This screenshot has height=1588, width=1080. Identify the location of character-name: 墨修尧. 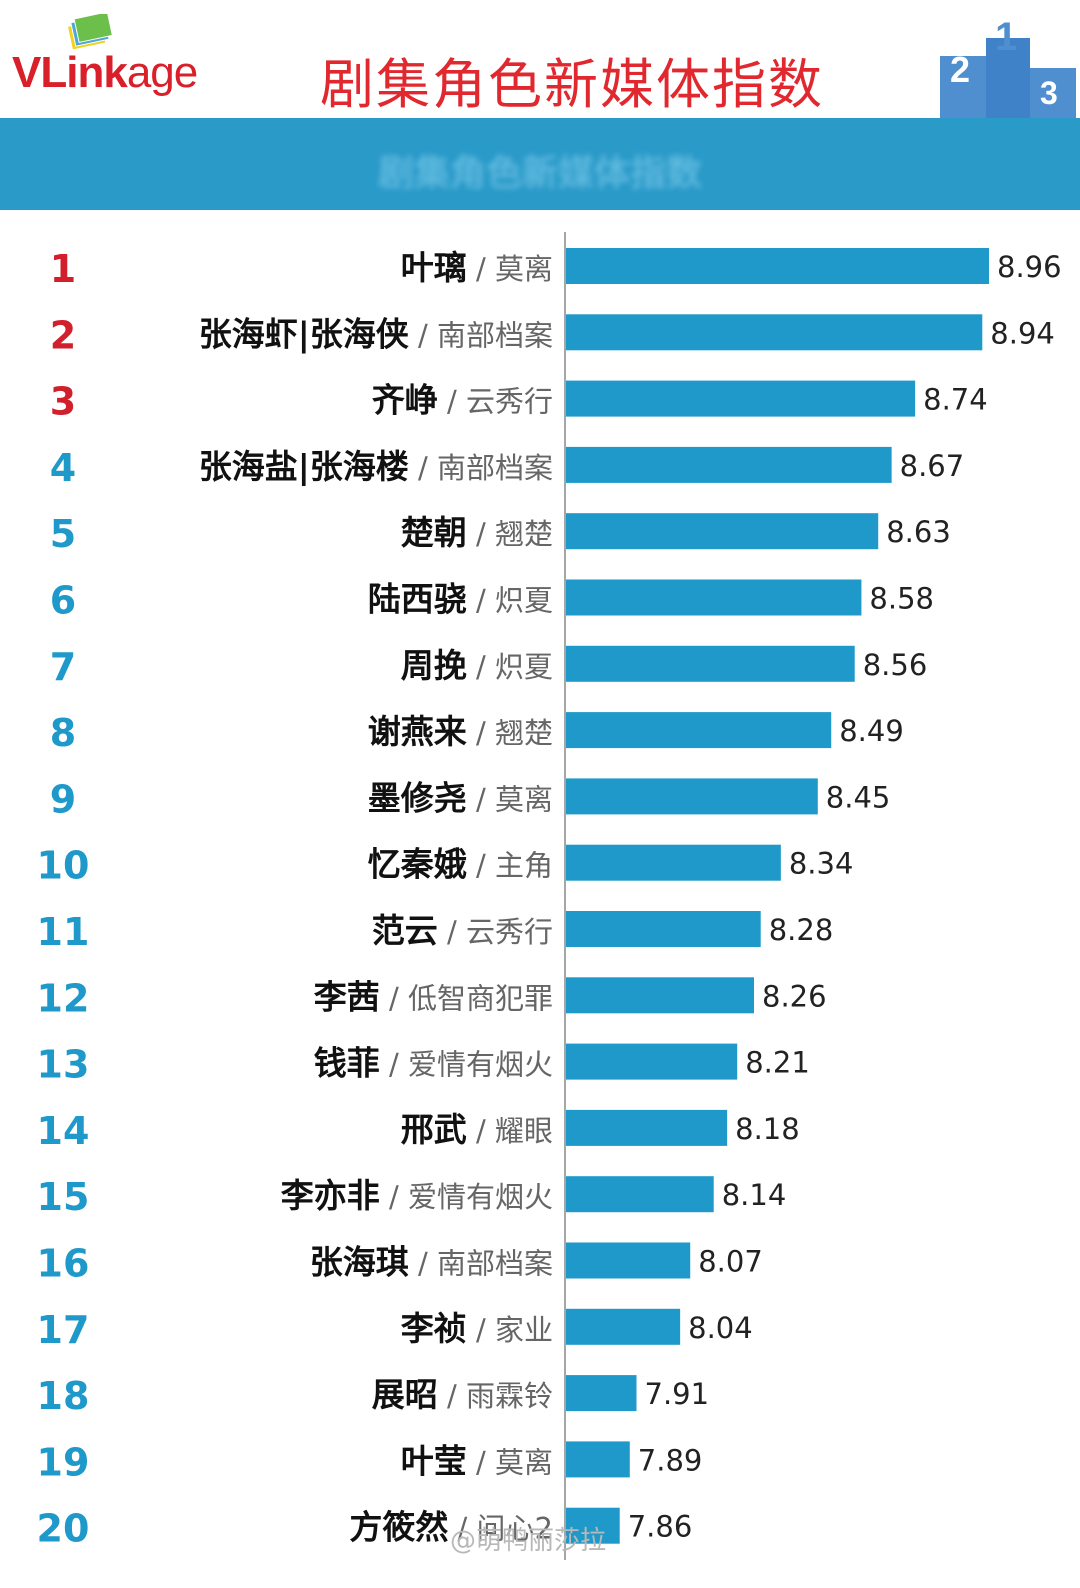
(417, 797).